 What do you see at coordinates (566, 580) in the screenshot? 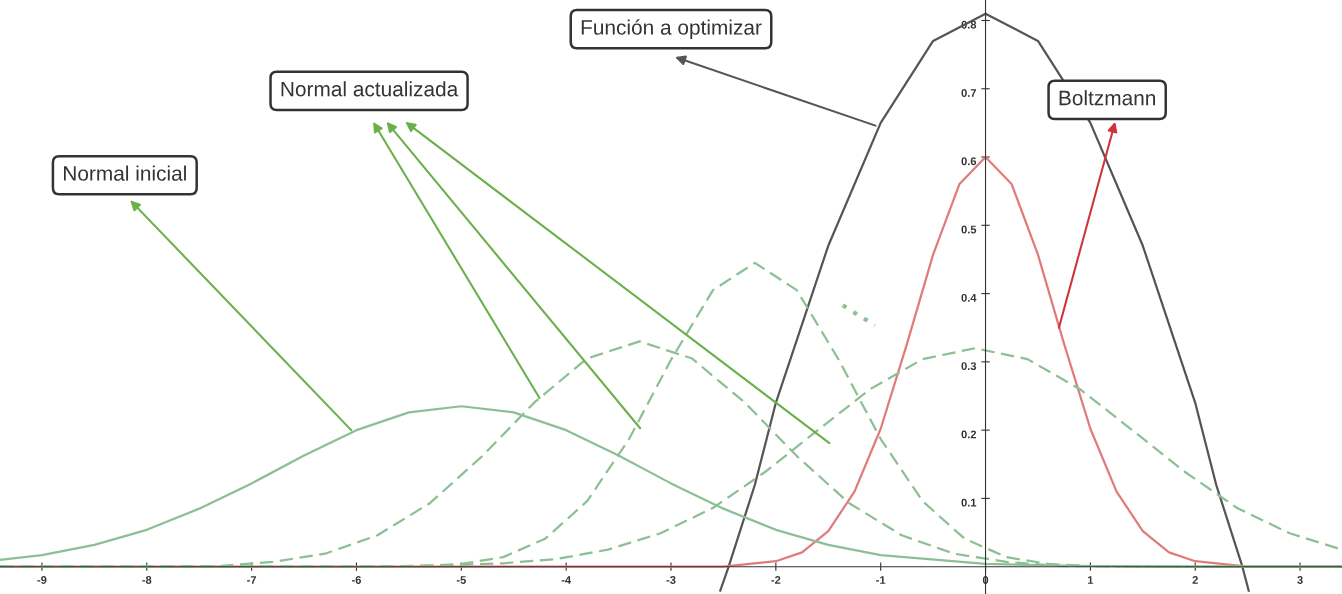
I see `x-tick-label: -4` at bounding box center [566, 580].